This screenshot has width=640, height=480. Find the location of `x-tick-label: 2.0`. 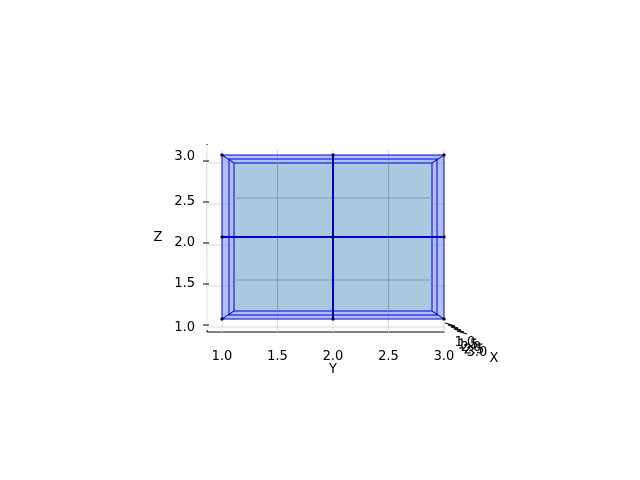

x-tick-label: 2.0 is located at coordinates (471, 347).